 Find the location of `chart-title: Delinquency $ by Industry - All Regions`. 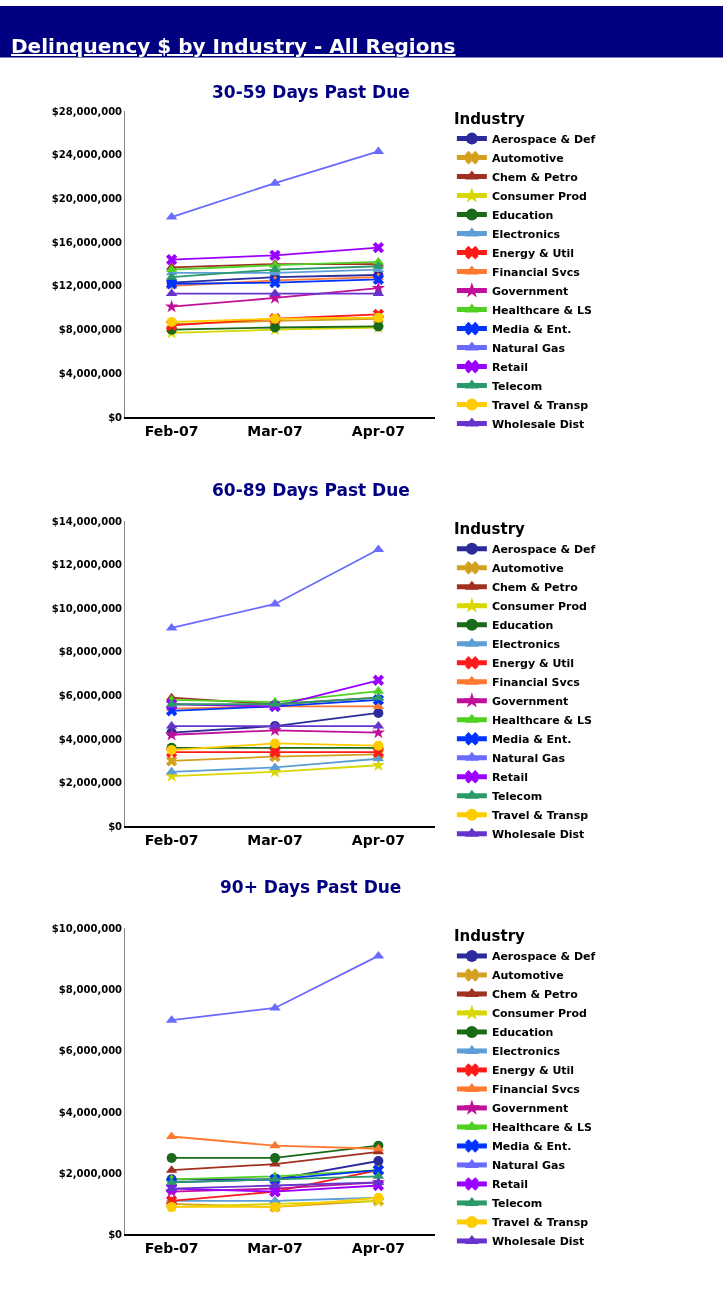

chart-title: Delinquency $ by Industry - All Regions is located at coordinates (233, 46).